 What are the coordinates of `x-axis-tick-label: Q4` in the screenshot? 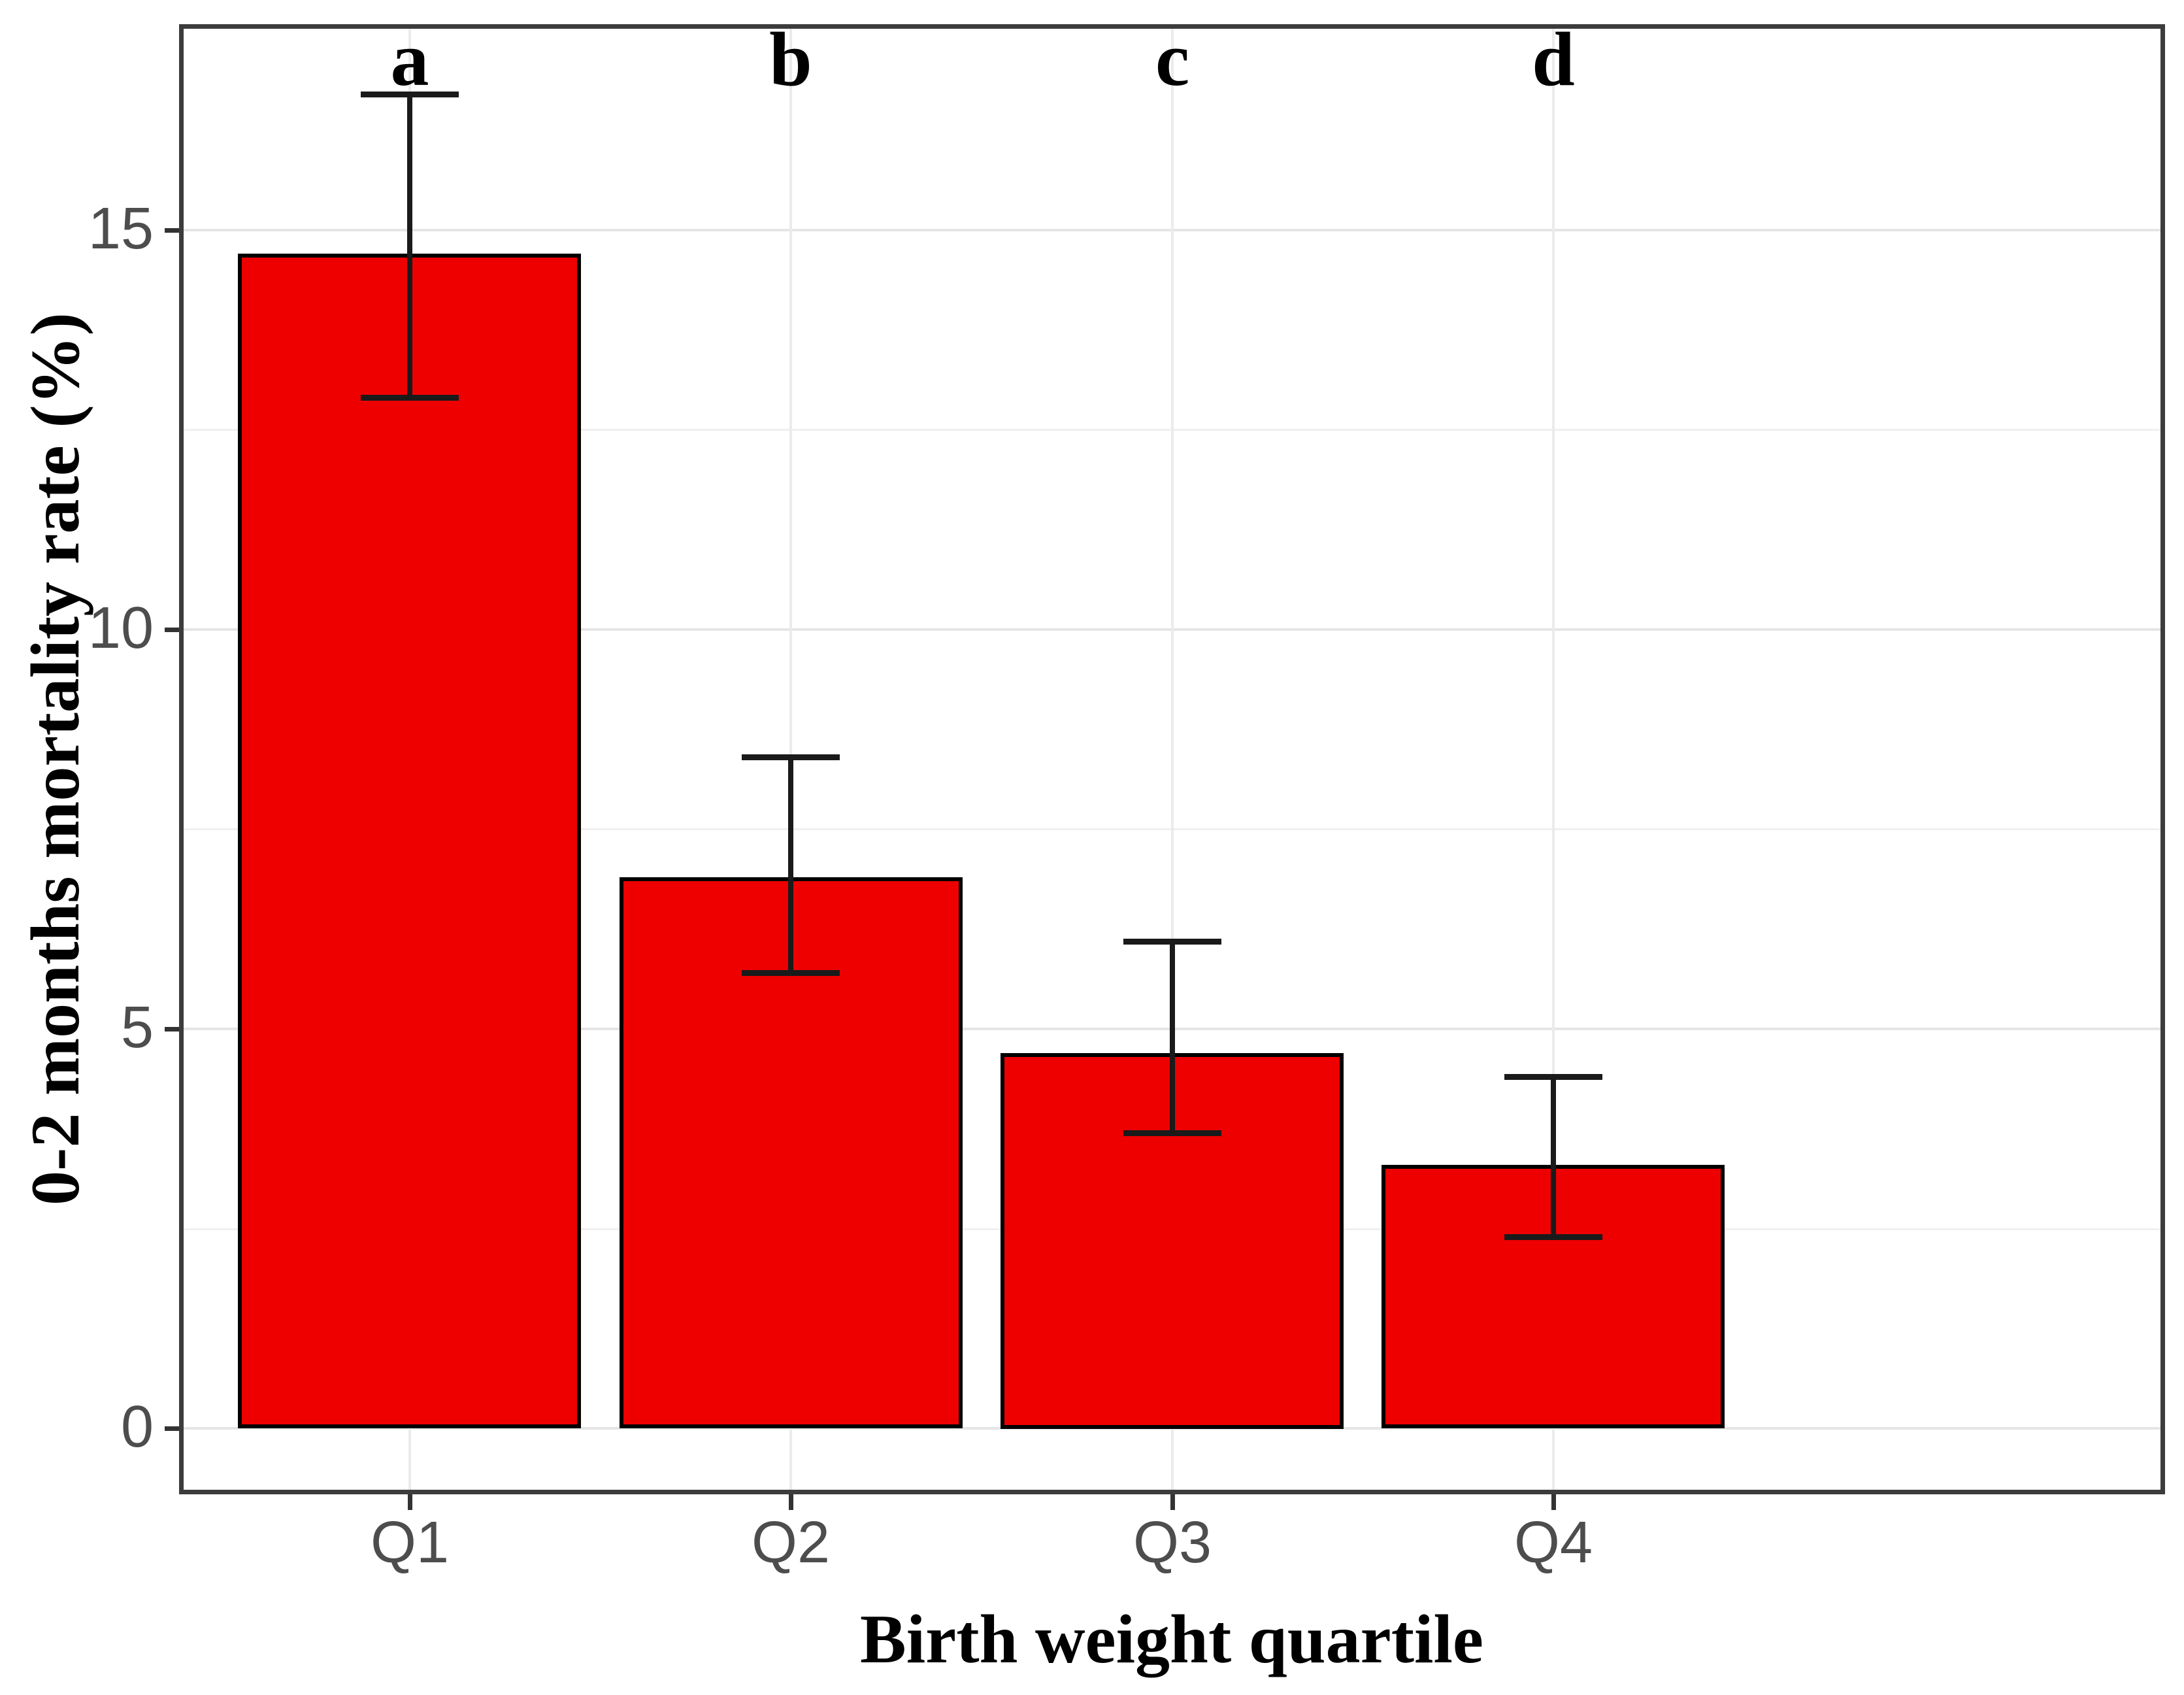 It's located at (1553, 1542).